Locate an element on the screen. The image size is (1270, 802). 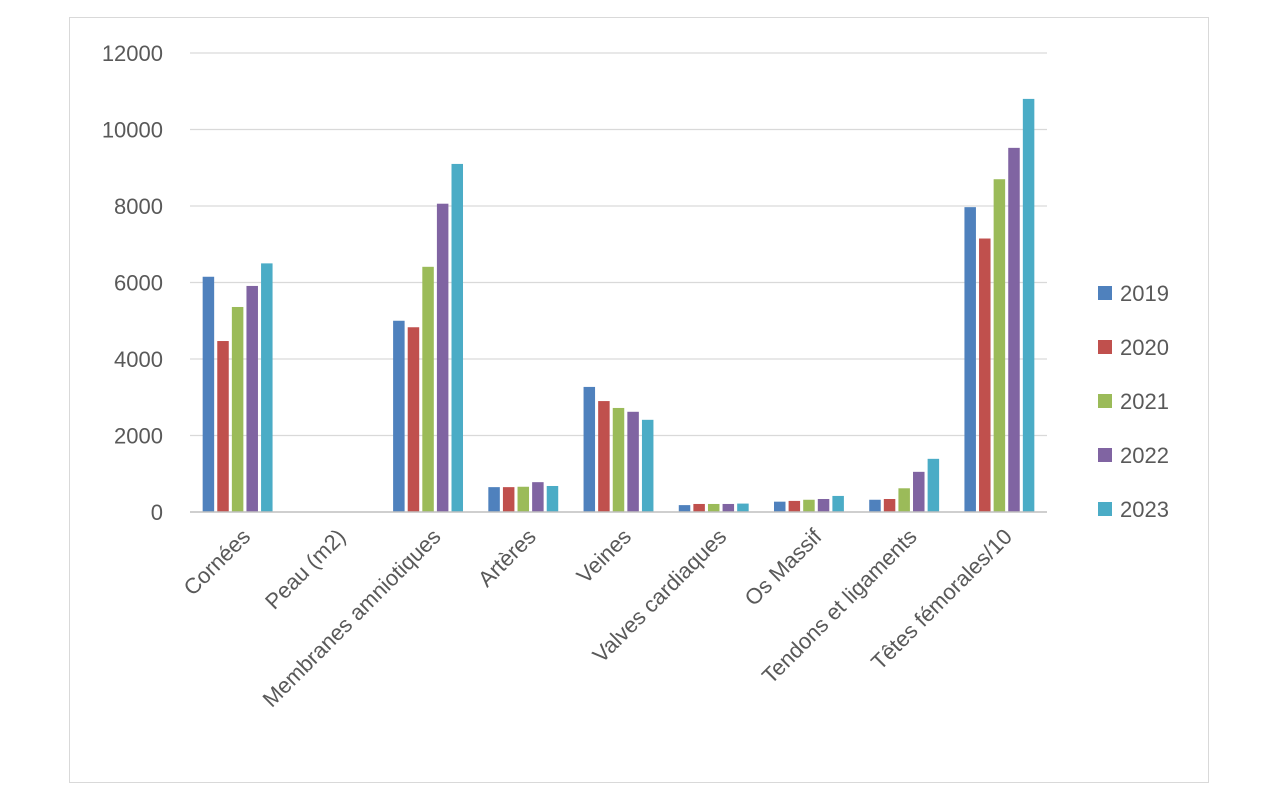
y-tick-label: 12000 is located at coordinates (132, 53).